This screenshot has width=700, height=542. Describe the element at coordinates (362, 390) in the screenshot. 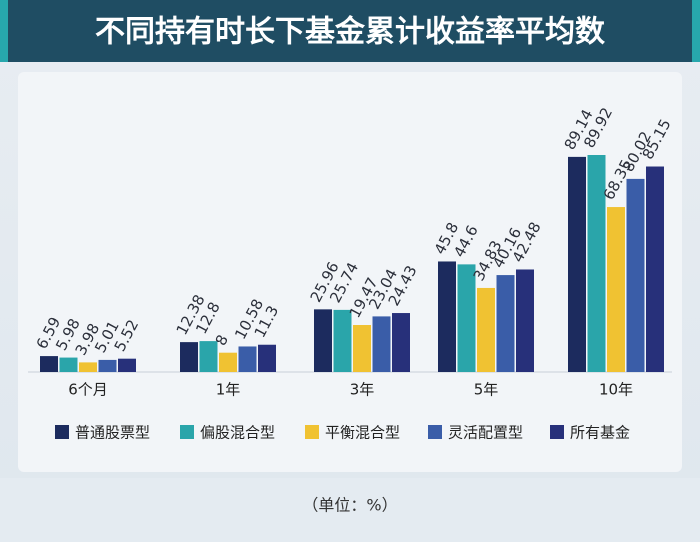

I see `x-tick-label: 3年` at that location.